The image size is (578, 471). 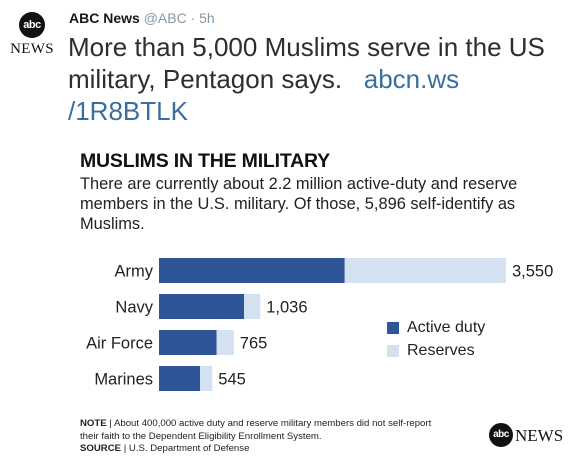 What do you see at coordinates (119, 344) in the screenshot?
I see `category-label-air-force: Air Force` at bounding box center [119, 344].